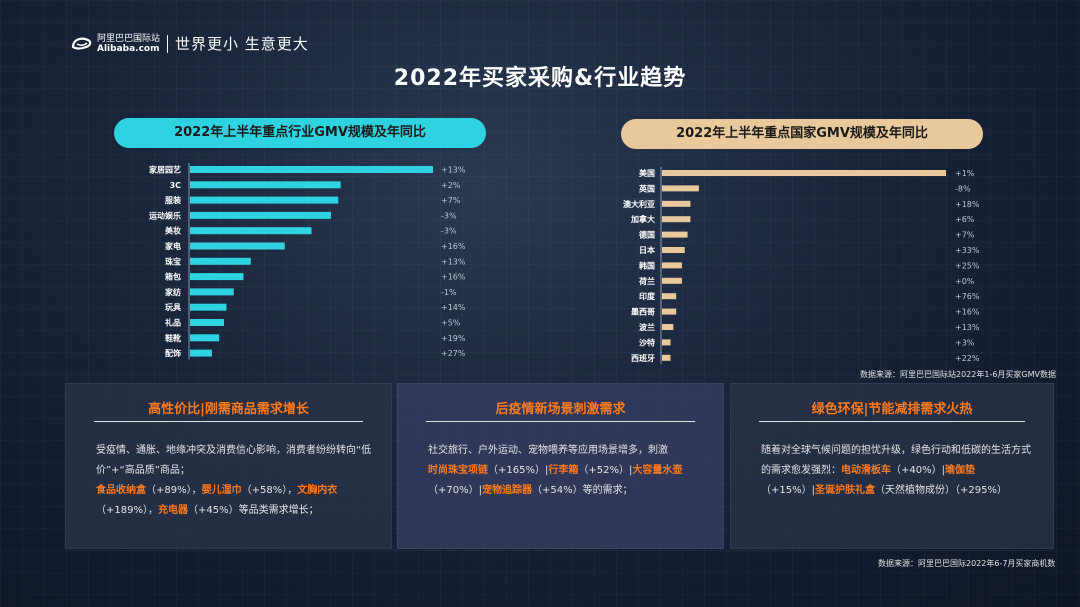  Describe the element at coordinates (965, 281) in the screenshot. I see `yoy-label: +0%` at that location.